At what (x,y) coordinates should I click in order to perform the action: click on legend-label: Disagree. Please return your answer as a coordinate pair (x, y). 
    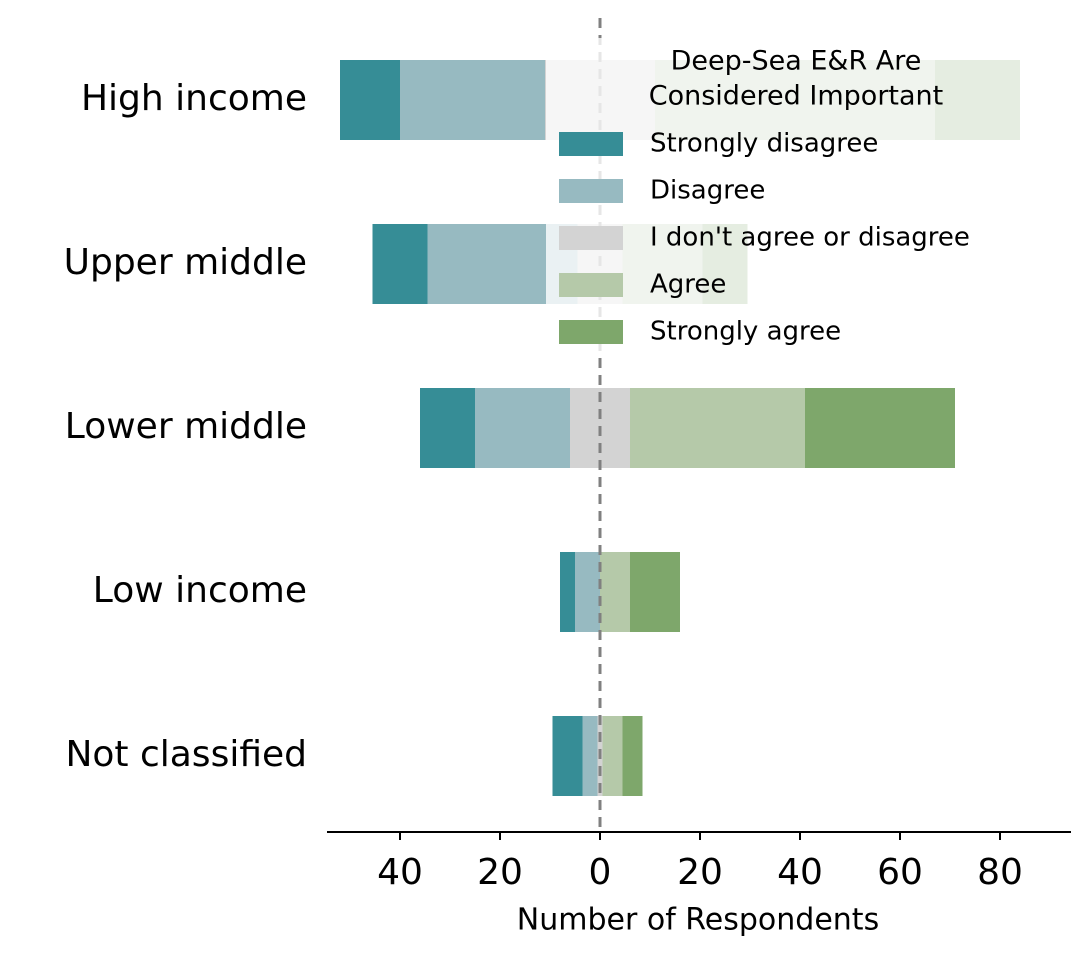
    Looking at the image, I should click on (707, 191).